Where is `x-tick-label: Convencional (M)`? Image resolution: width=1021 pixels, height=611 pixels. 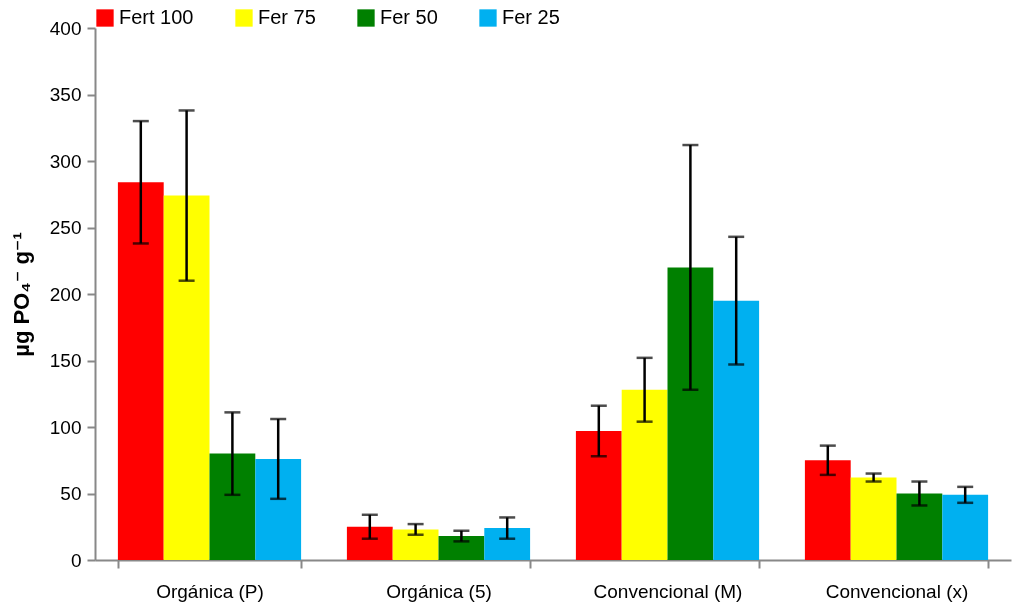 x-tick-label: Convencional (M) is located at coordinates (668, 591).